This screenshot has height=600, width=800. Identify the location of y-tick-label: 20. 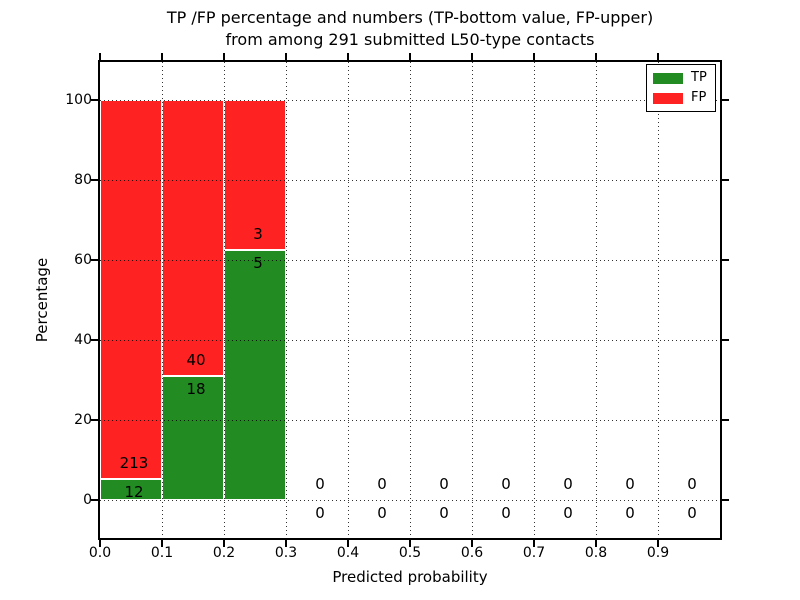
(83, 420).